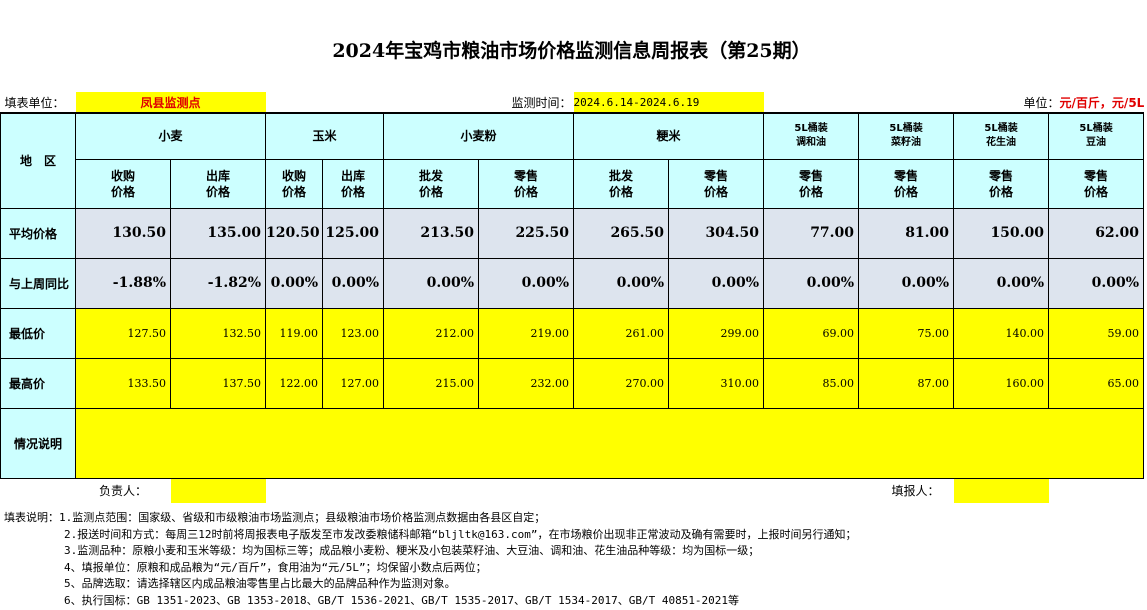  I want to click on price-cell: 304.50, so click(716, 233).